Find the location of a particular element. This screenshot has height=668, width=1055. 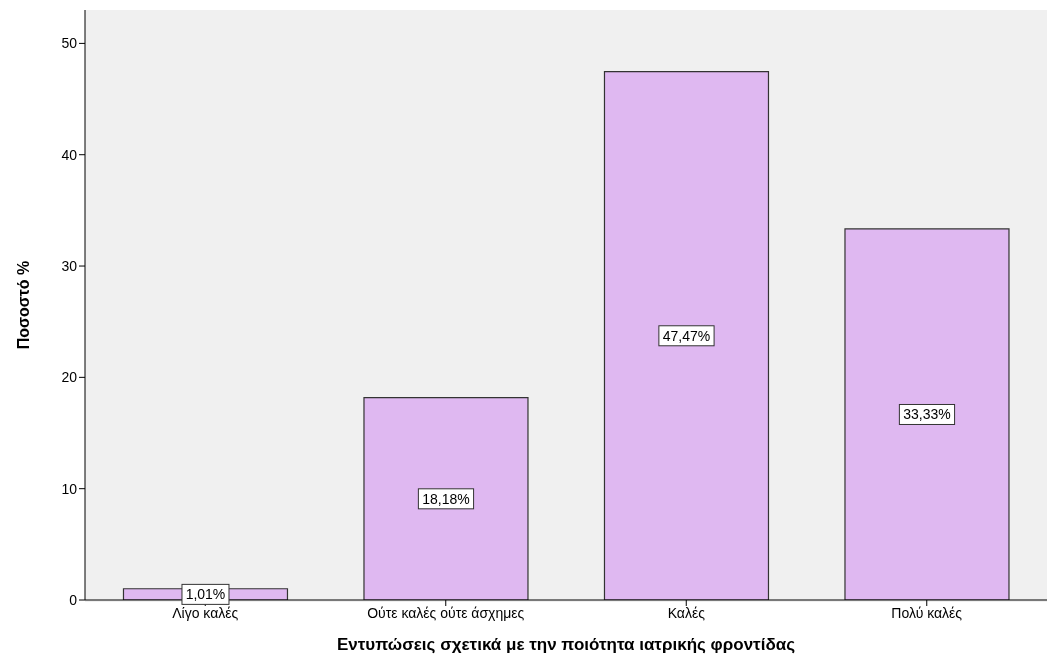

y-tick-label: 20 is located at coordinates (69, 377).